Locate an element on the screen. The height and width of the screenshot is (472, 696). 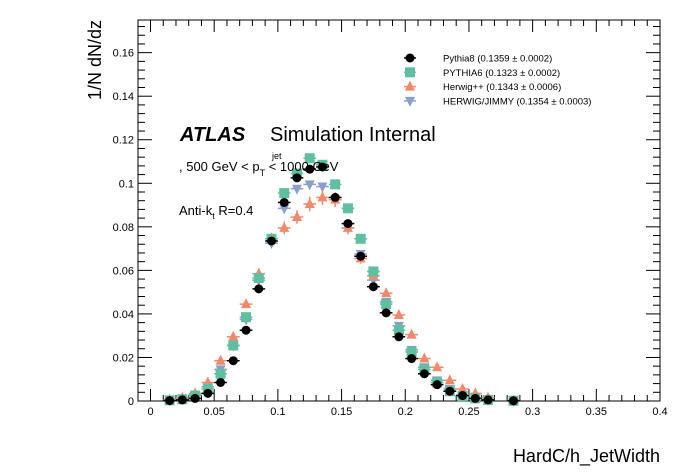
x-tick-label: 0.35 is located at coordinates (596, 412).